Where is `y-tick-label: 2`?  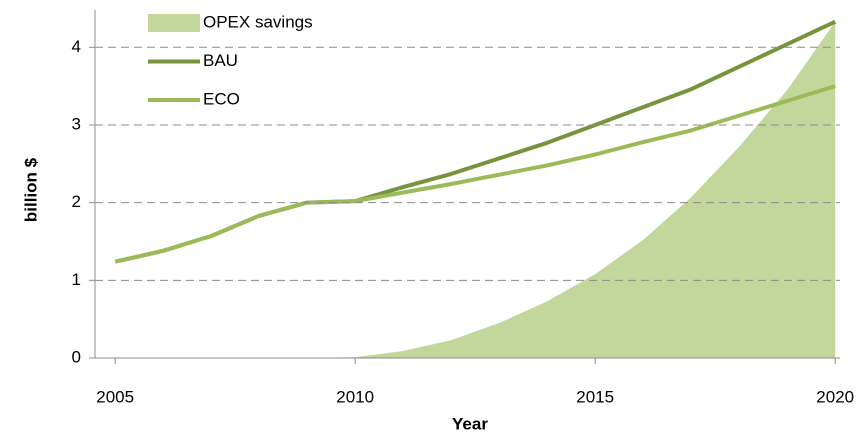 y-tick-label: 2 is located at coordinates (76, 201).